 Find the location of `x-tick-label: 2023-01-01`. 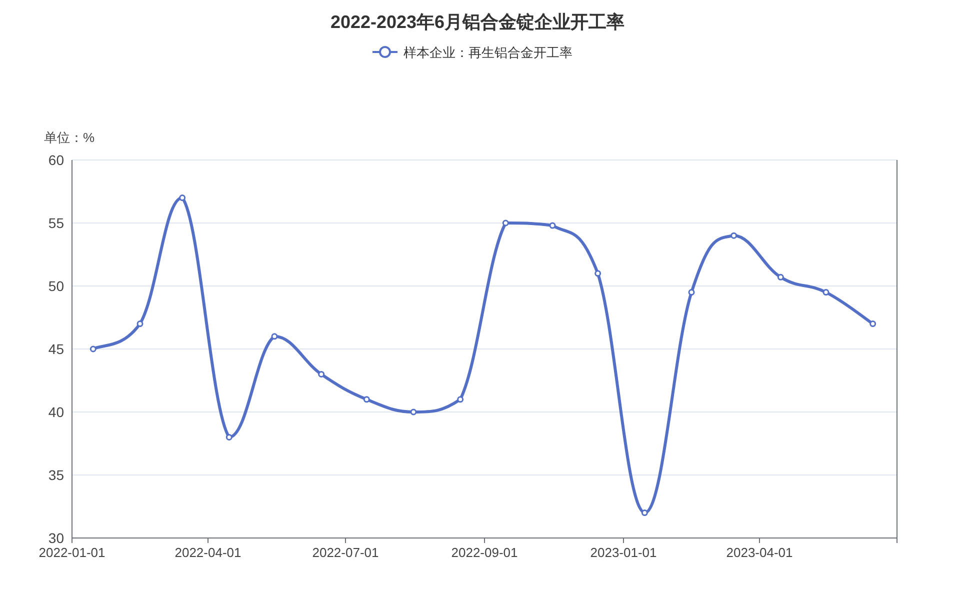

x-tick-label: 2023-01-01 is located at coordinates (623, 552).